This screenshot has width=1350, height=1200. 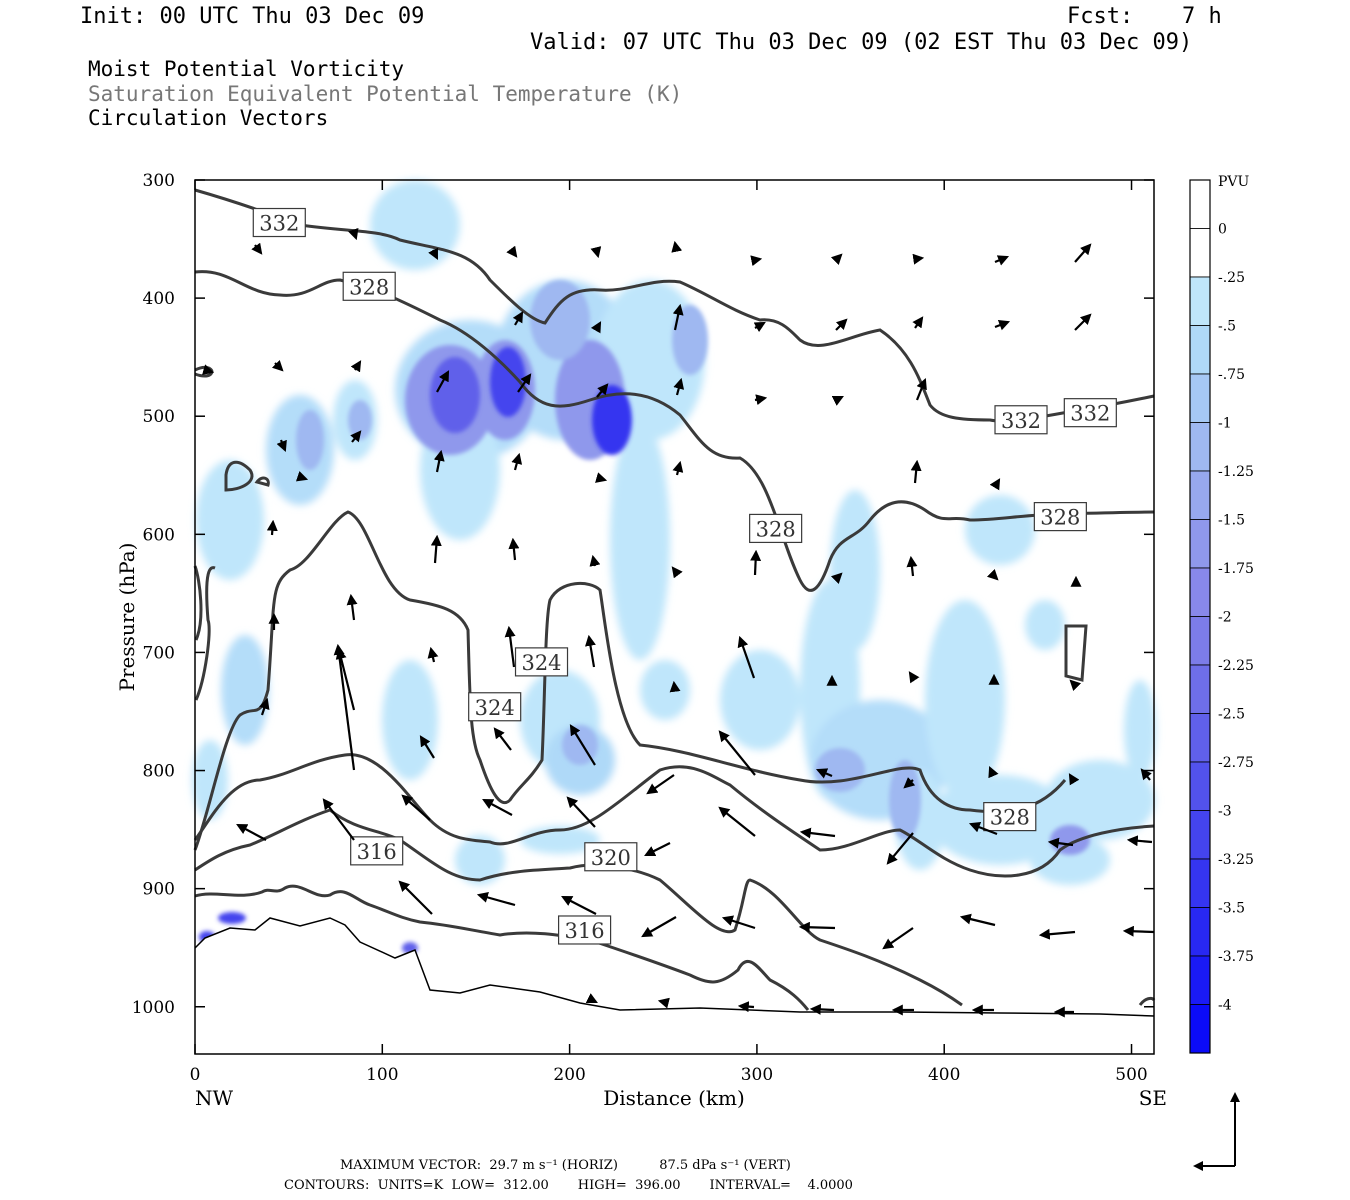 What do you see at coordinates (1231, 521) in the screenshot?
I see `colorbar-label: -1.5` at bounding box center [1231, 521].